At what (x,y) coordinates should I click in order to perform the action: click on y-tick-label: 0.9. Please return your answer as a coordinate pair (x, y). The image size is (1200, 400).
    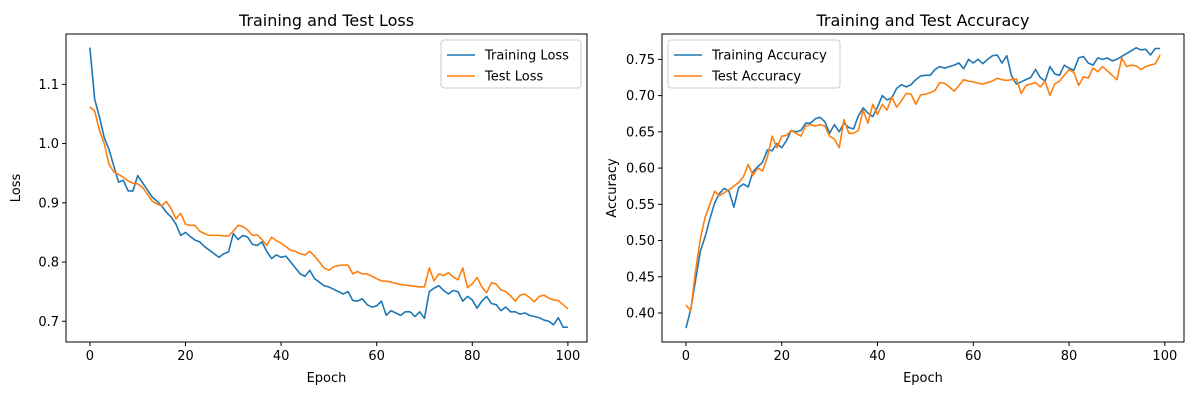
    Looking at the image, I should click on (48, 203).